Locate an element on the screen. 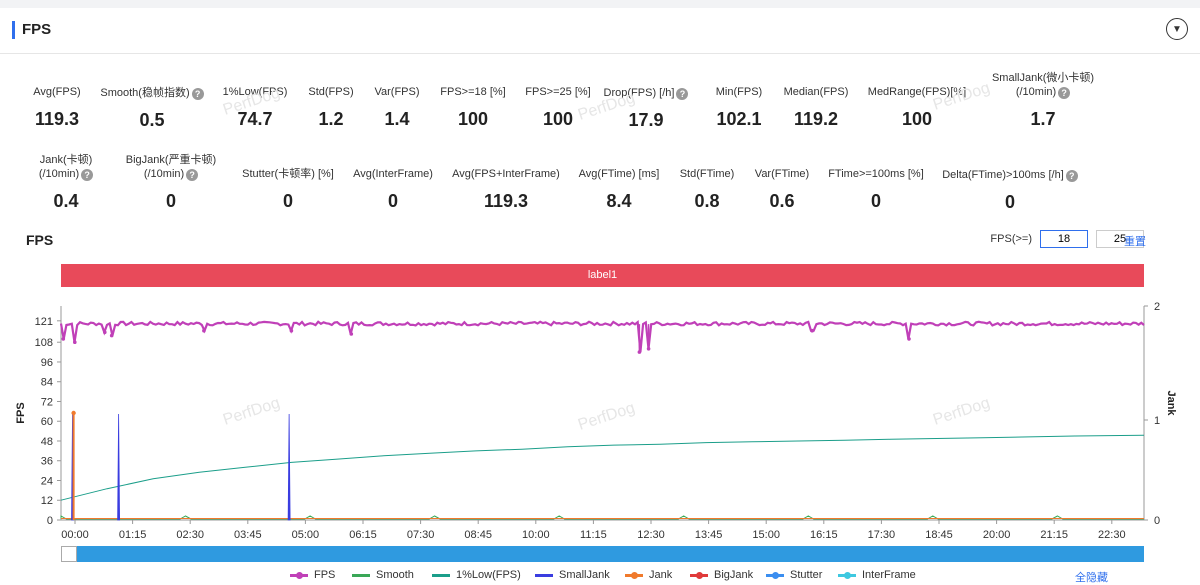  y-tick-label: 0 is located at coordinates (50, 521).